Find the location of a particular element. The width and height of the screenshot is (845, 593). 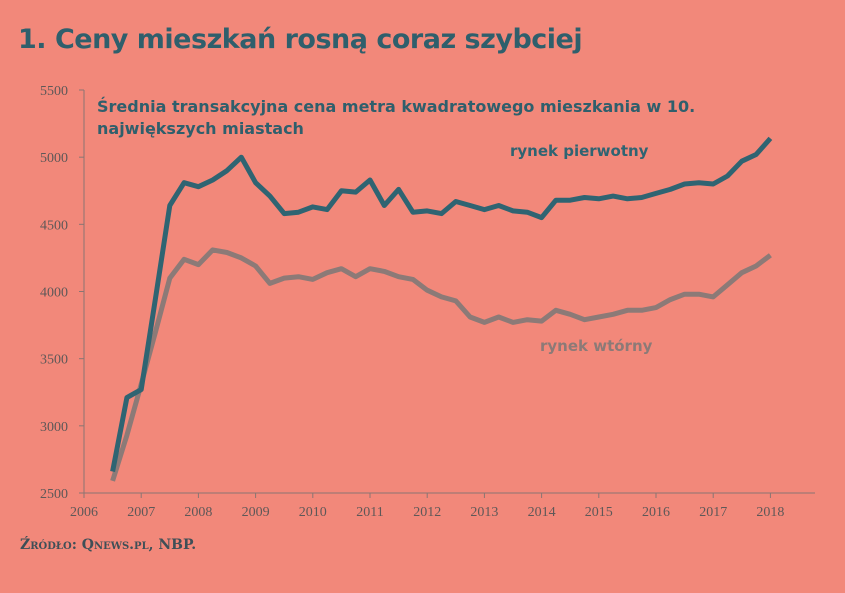

x-tick-label: 2018 is located at coordinates (770, 512).